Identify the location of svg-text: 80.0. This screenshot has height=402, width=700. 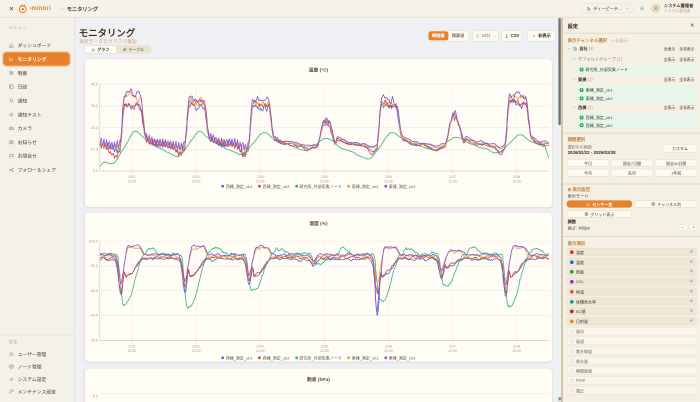
(94, 266).